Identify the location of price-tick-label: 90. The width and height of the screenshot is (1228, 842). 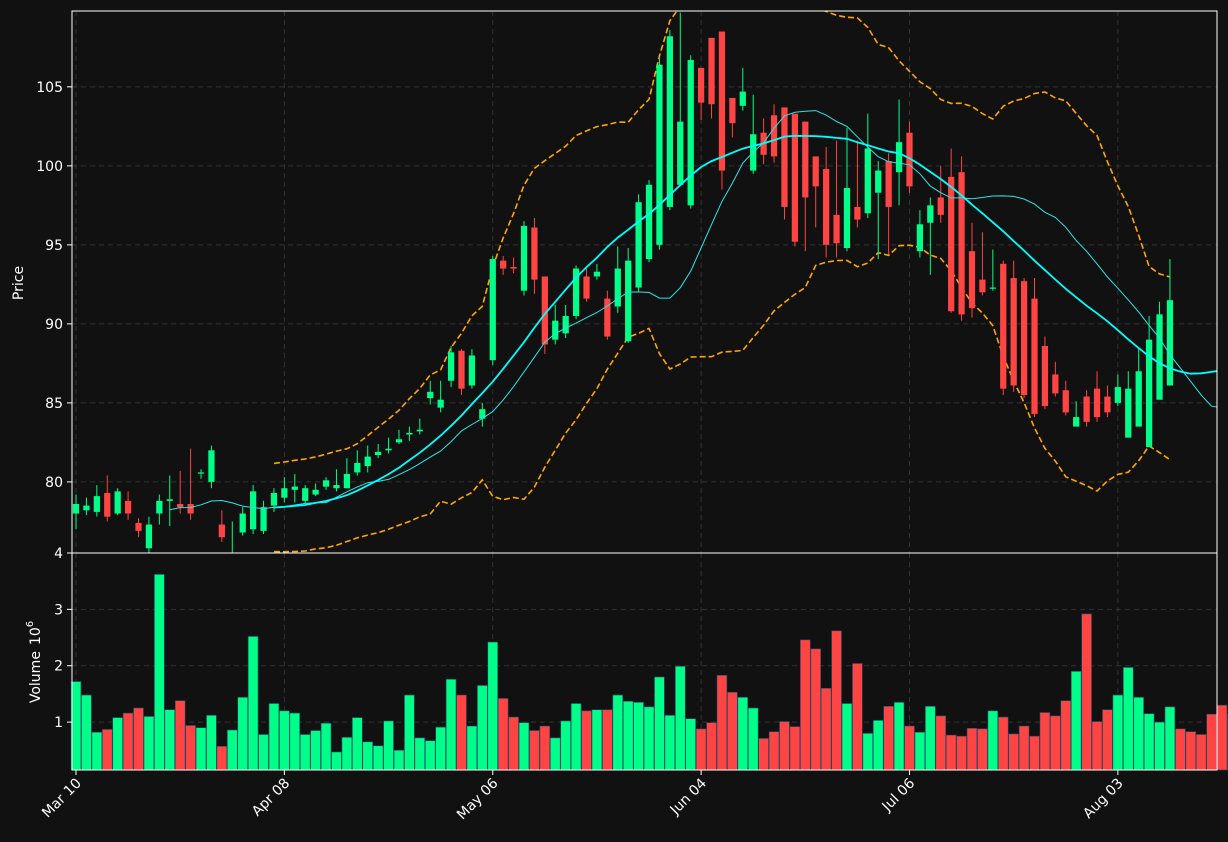
(54, 325).